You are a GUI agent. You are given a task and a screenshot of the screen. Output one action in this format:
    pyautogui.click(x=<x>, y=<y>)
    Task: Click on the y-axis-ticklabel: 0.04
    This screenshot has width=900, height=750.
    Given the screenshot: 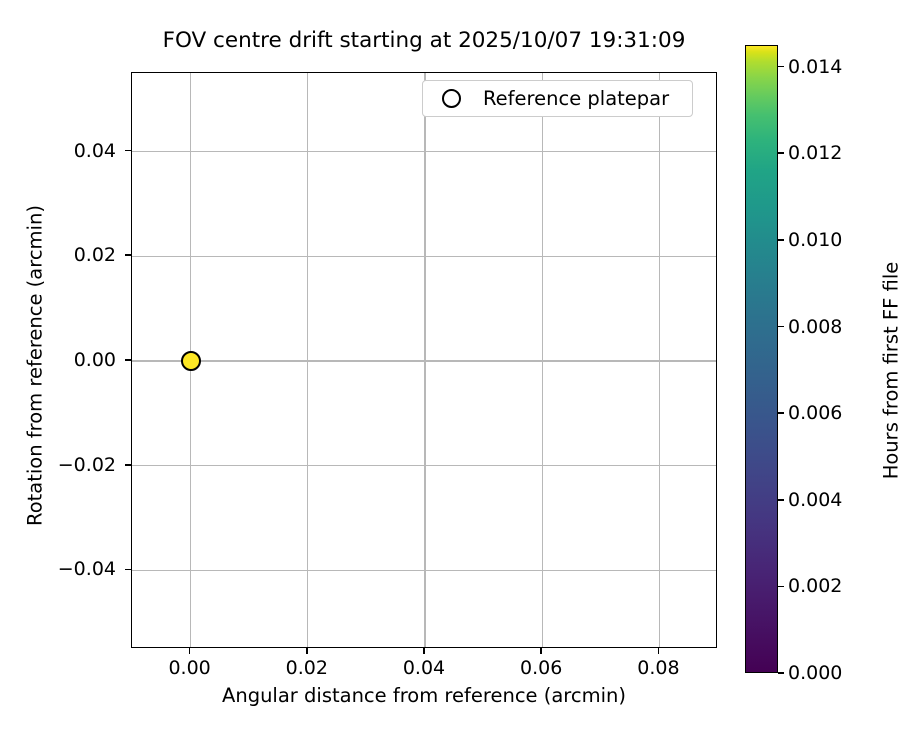 What is the action you would take?
    pyautogui.click(x=94, y=150)
    